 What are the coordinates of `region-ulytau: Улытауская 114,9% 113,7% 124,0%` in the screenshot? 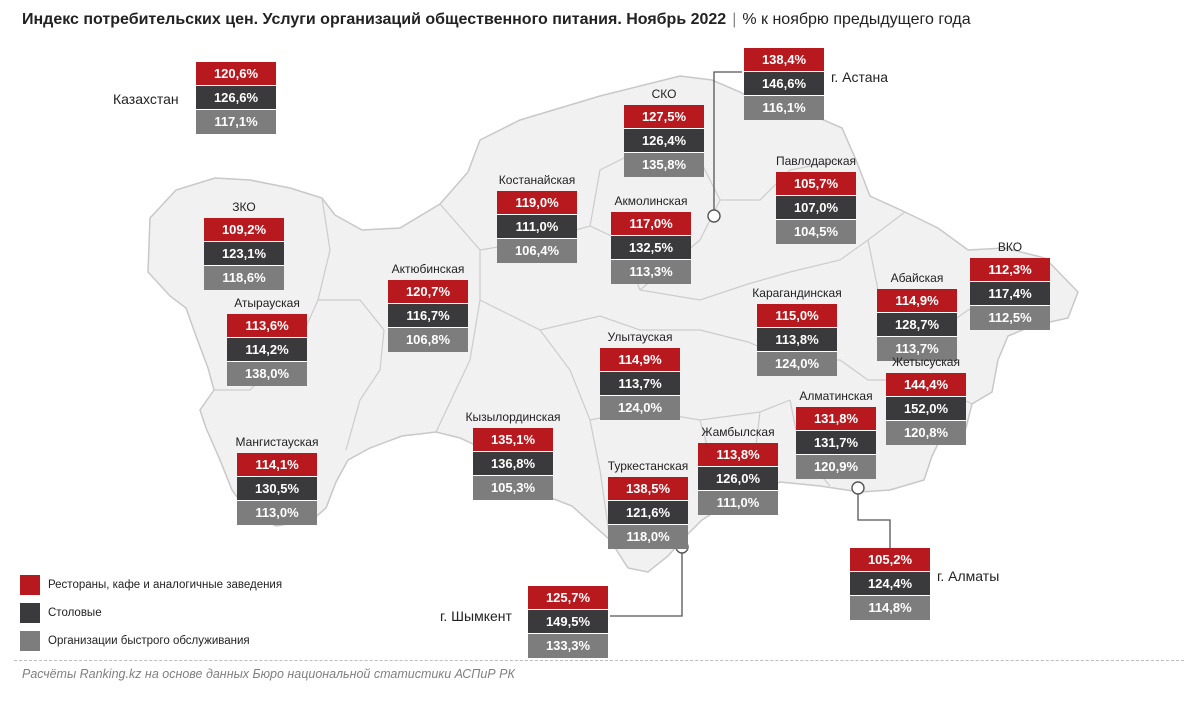 It's located at (640, 375).